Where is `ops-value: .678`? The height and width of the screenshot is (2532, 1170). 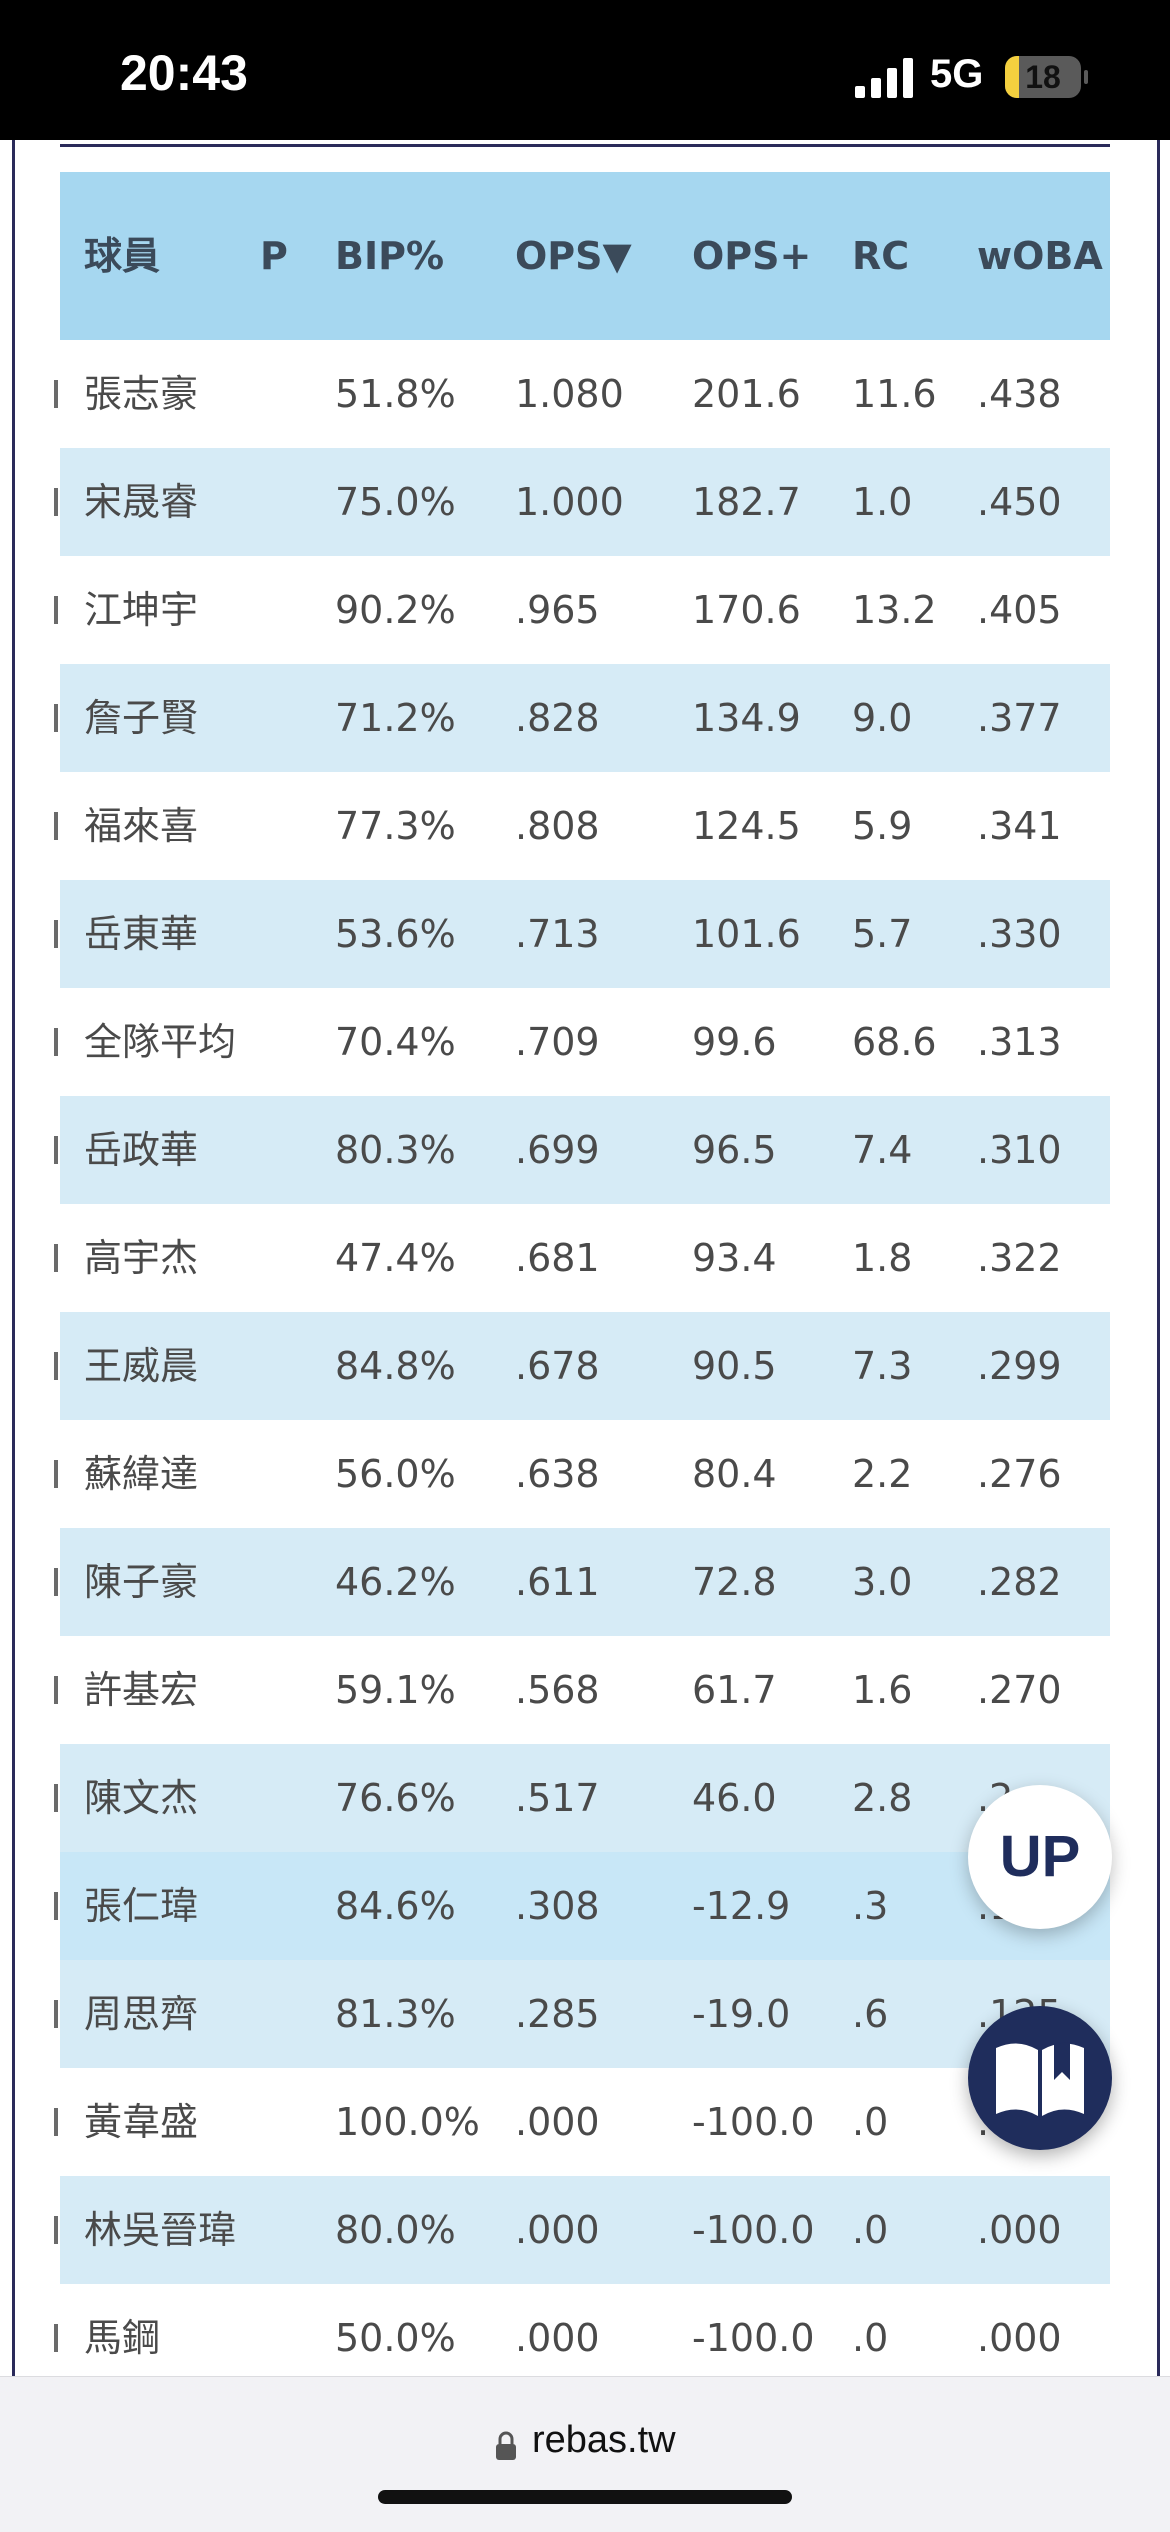
ops-value: .678 is located at coordinates (557, 1366).